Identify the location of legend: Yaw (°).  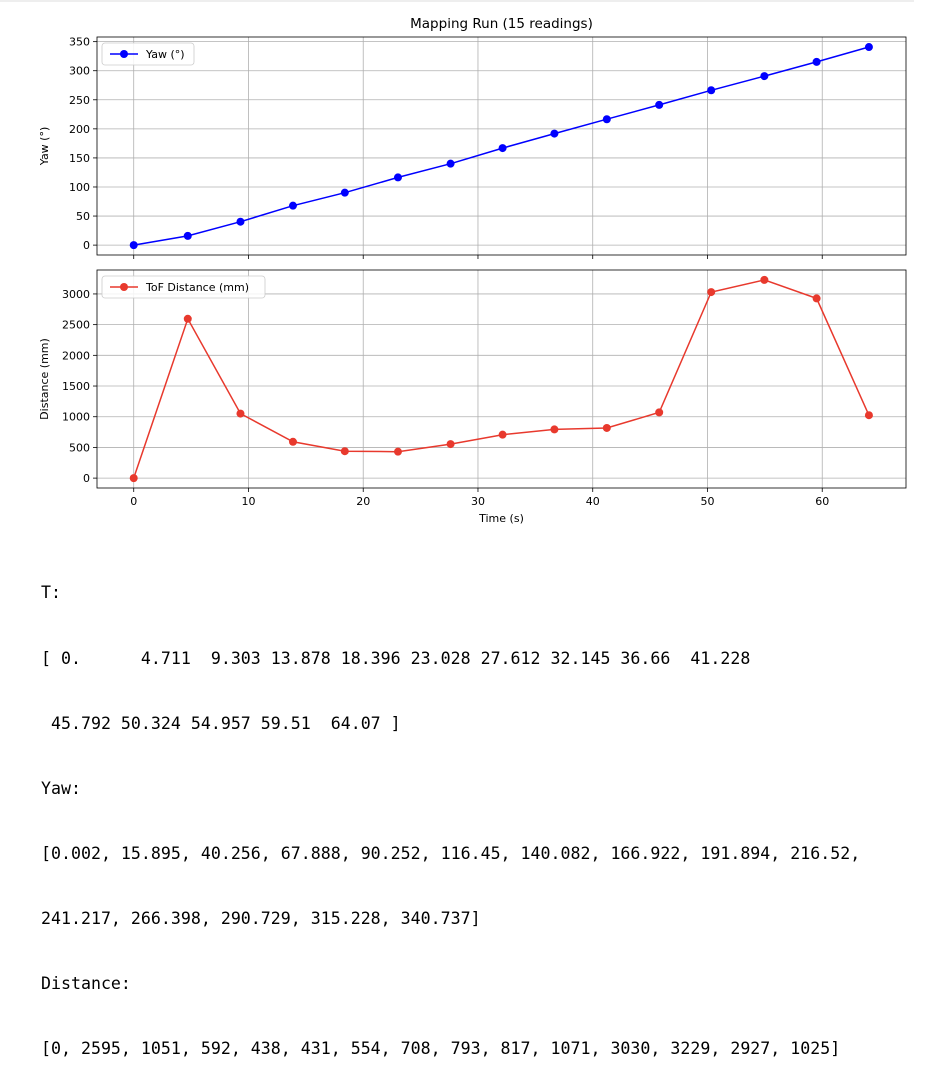
(148, 54).